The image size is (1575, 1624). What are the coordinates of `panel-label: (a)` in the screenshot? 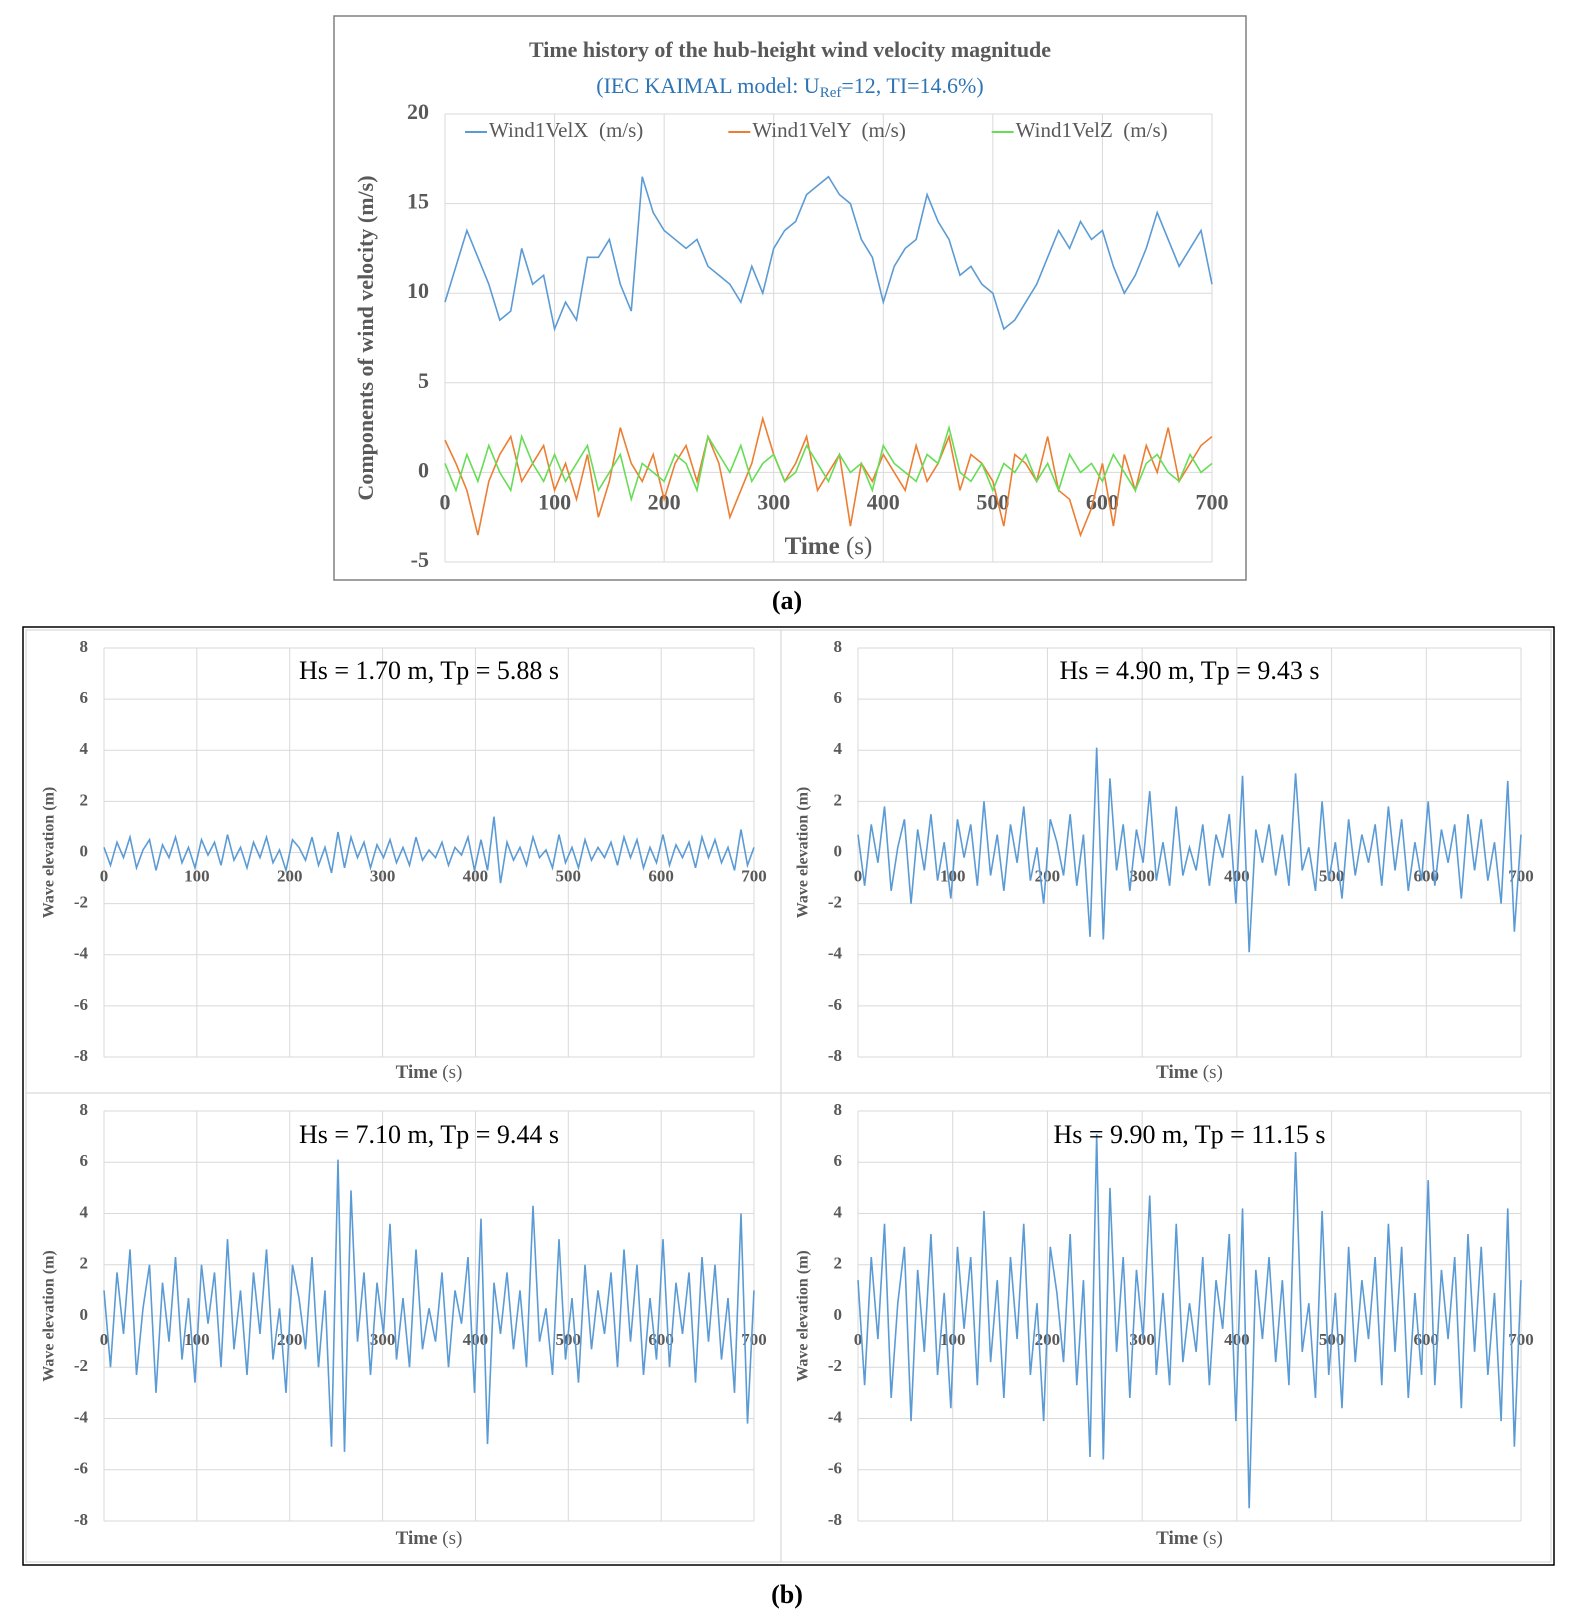 It's located at (787, 600).